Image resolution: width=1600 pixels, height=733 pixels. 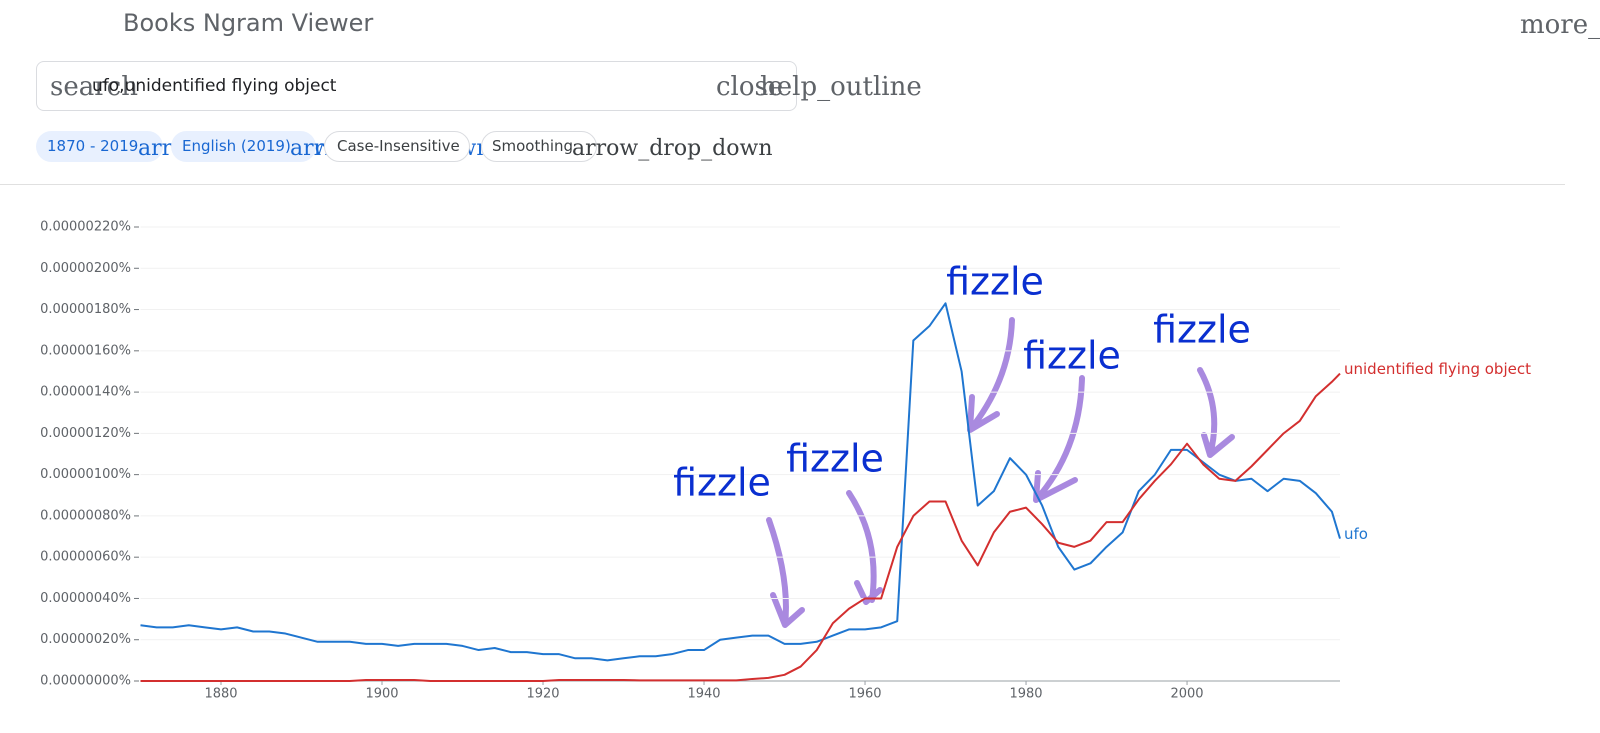 What do you see at coordinates (220, 694) in the screenshot?
I see `x-tick-label: 1880` at bounding box center [220, 694].